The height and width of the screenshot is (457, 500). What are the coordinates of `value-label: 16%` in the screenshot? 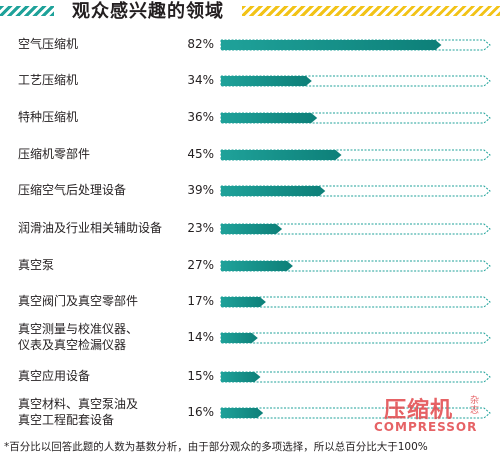 It's located at (200, 412).